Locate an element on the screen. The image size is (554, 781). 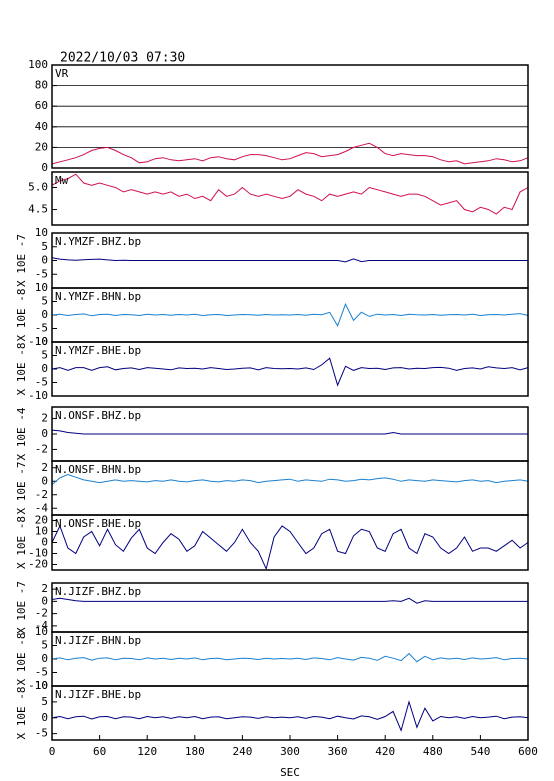
x-tick-label: 240 is located at coordinates (242, 751).